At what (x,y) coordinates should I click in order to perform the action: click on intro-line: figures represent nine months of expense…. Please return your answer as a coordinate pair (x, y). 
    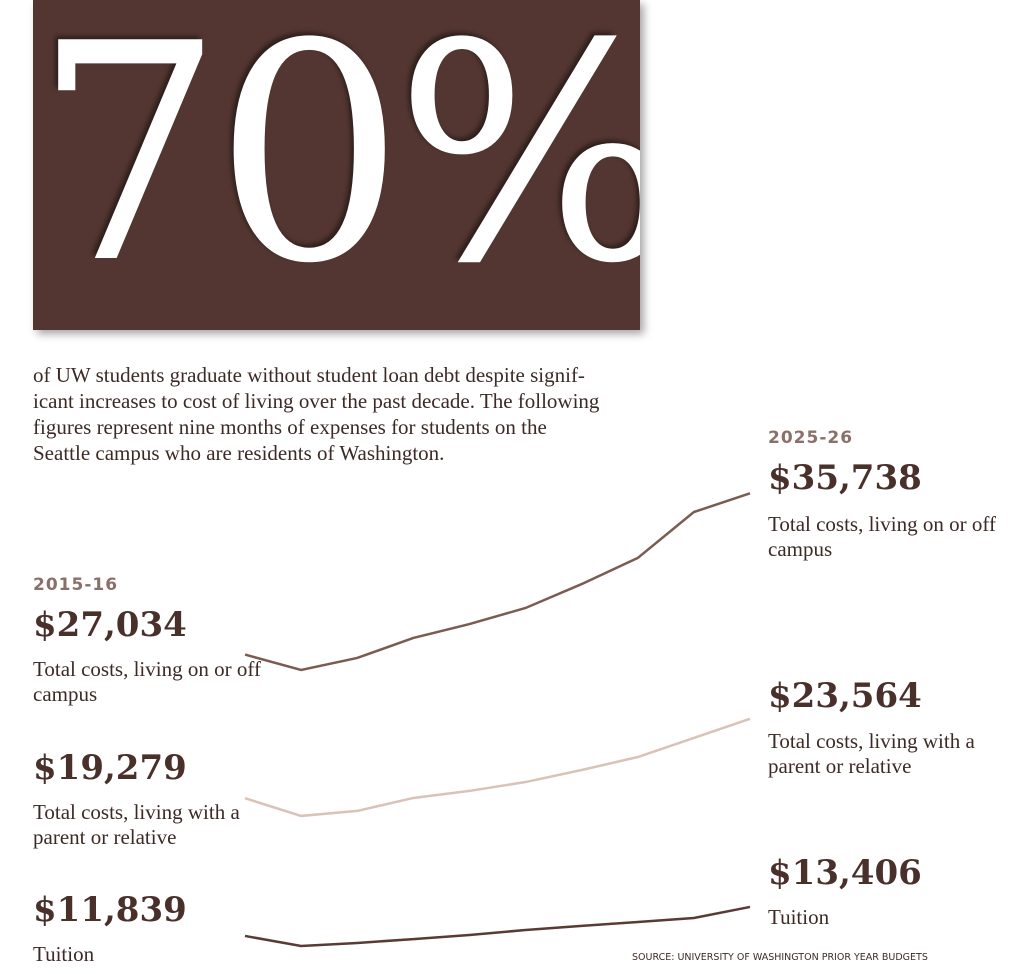
    Looking at the image, I should click on (290, 427).